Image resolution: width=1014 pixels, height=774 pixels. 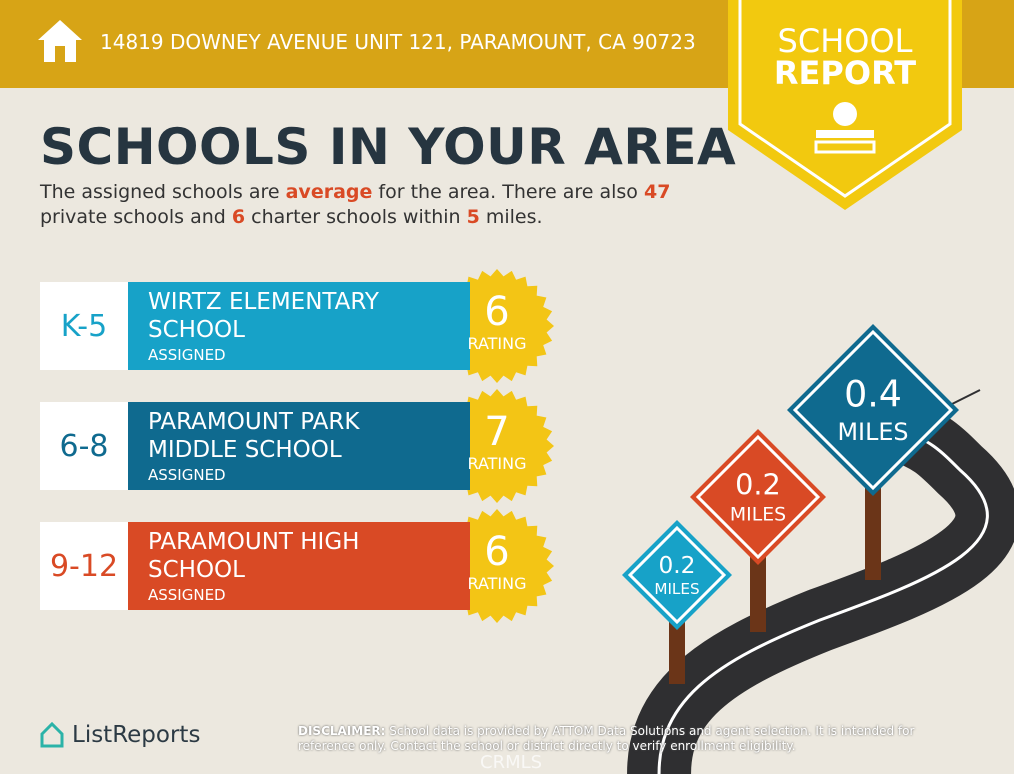 I want to click on rating-value: 7, so click(x=497, y=432).